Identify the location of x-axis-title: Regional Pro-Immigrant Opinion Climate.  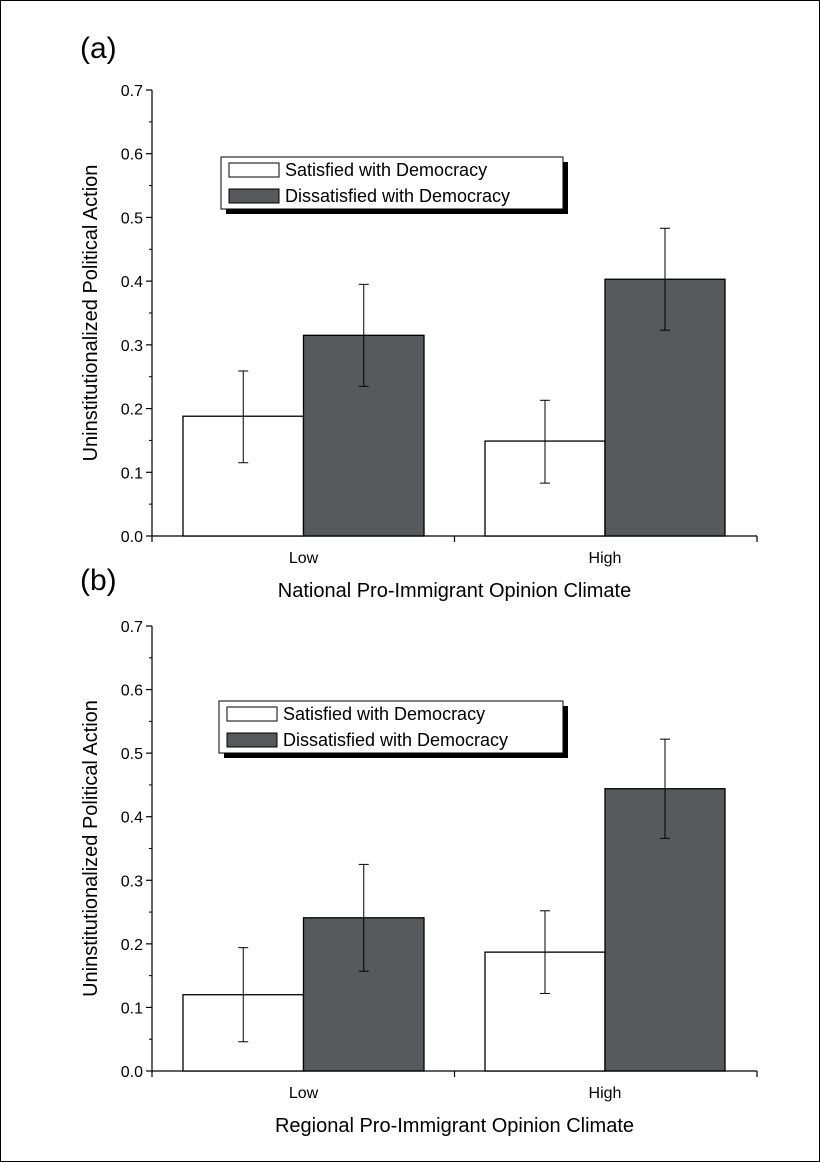
(454, 1126).